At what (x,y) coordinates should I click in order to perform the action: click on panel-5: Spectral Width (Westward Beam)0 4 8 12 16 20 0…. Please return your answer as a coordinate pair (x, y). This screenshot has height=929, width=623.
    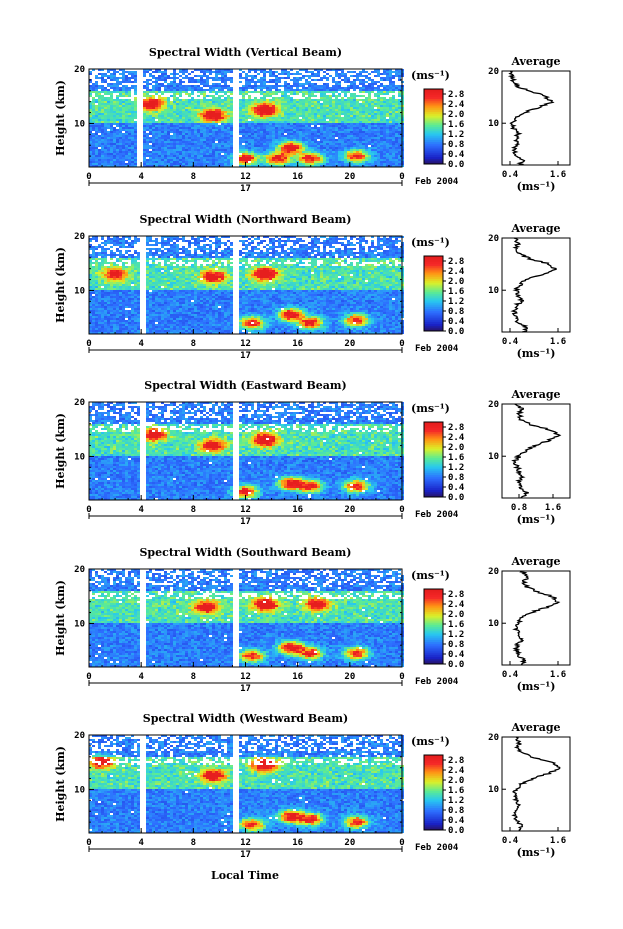
    Looking at the image, I should click on (312, 786).